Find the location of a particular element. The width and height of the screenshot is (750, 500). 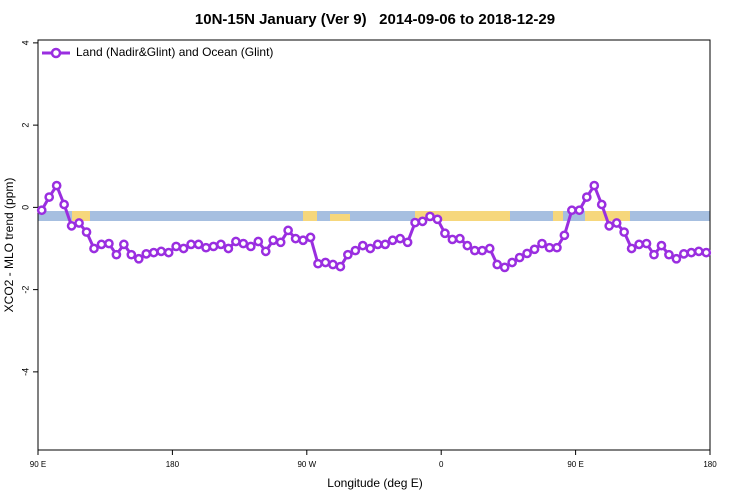

legend-marker is located at coordinates (56, 53).